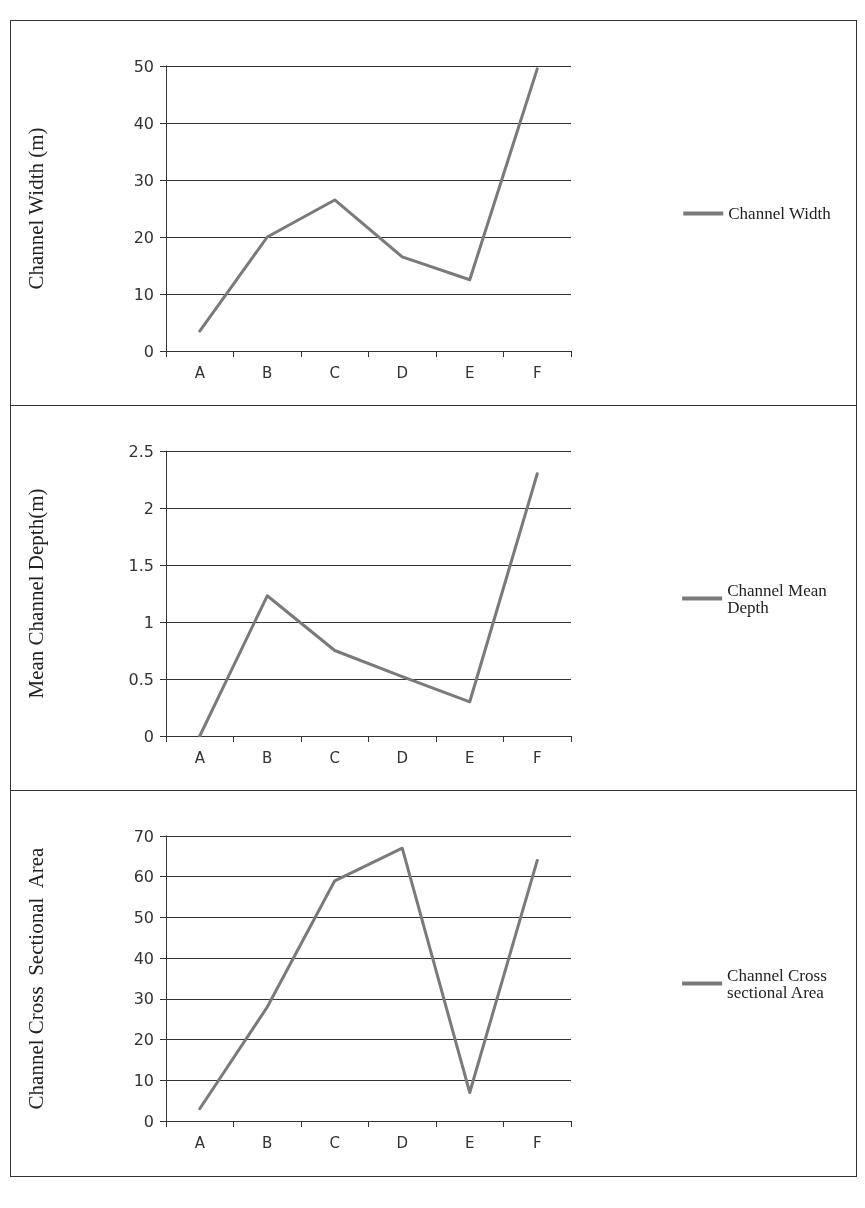 The image size is (865, 1208). Describe the element at coordinates (779, 983) in the screenshot. I see `legend-label: Channel Cross sectional Area` at that location.